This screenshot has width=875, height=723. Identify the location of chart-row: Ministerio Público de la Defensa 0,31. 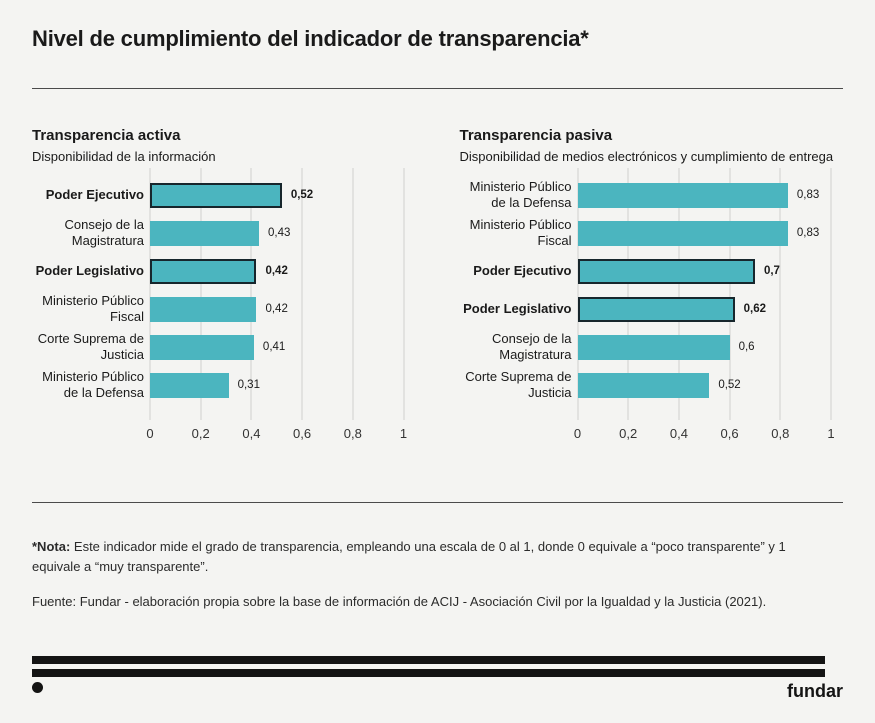
(224, 385).